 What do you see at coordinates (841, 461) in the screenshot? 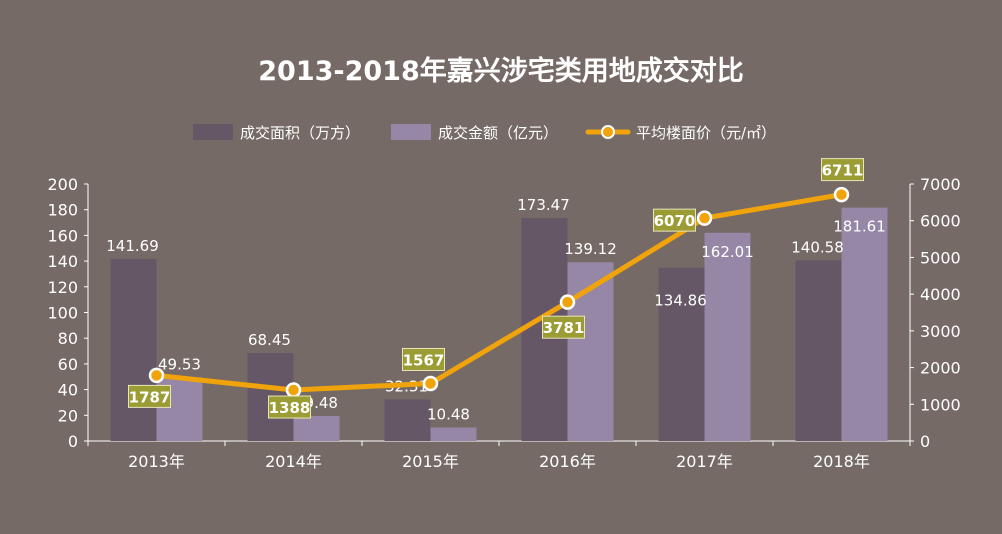
I see `x-tick-label: 2018年` at bounding box center [841, 461].